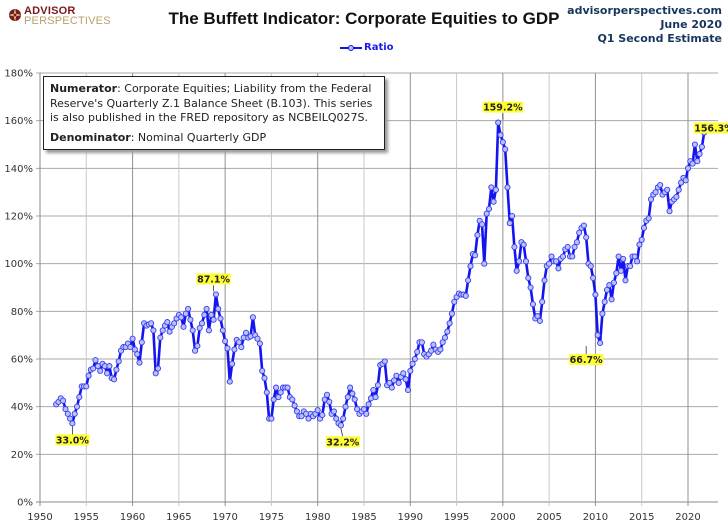 The height and width of the screenshot is (527, 728). What do you see at coordinates (317, 517) in the screenshot?
I see `x-tick-label: 1980` at bounding box center [317, 517].